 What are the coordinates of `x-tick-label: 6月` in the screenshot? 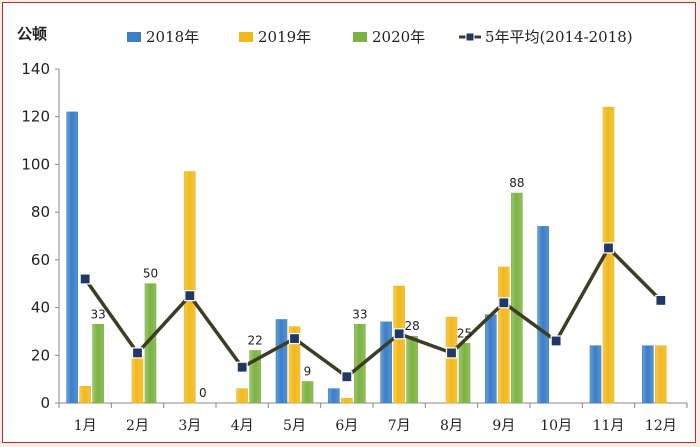 It's located at (346, 426).